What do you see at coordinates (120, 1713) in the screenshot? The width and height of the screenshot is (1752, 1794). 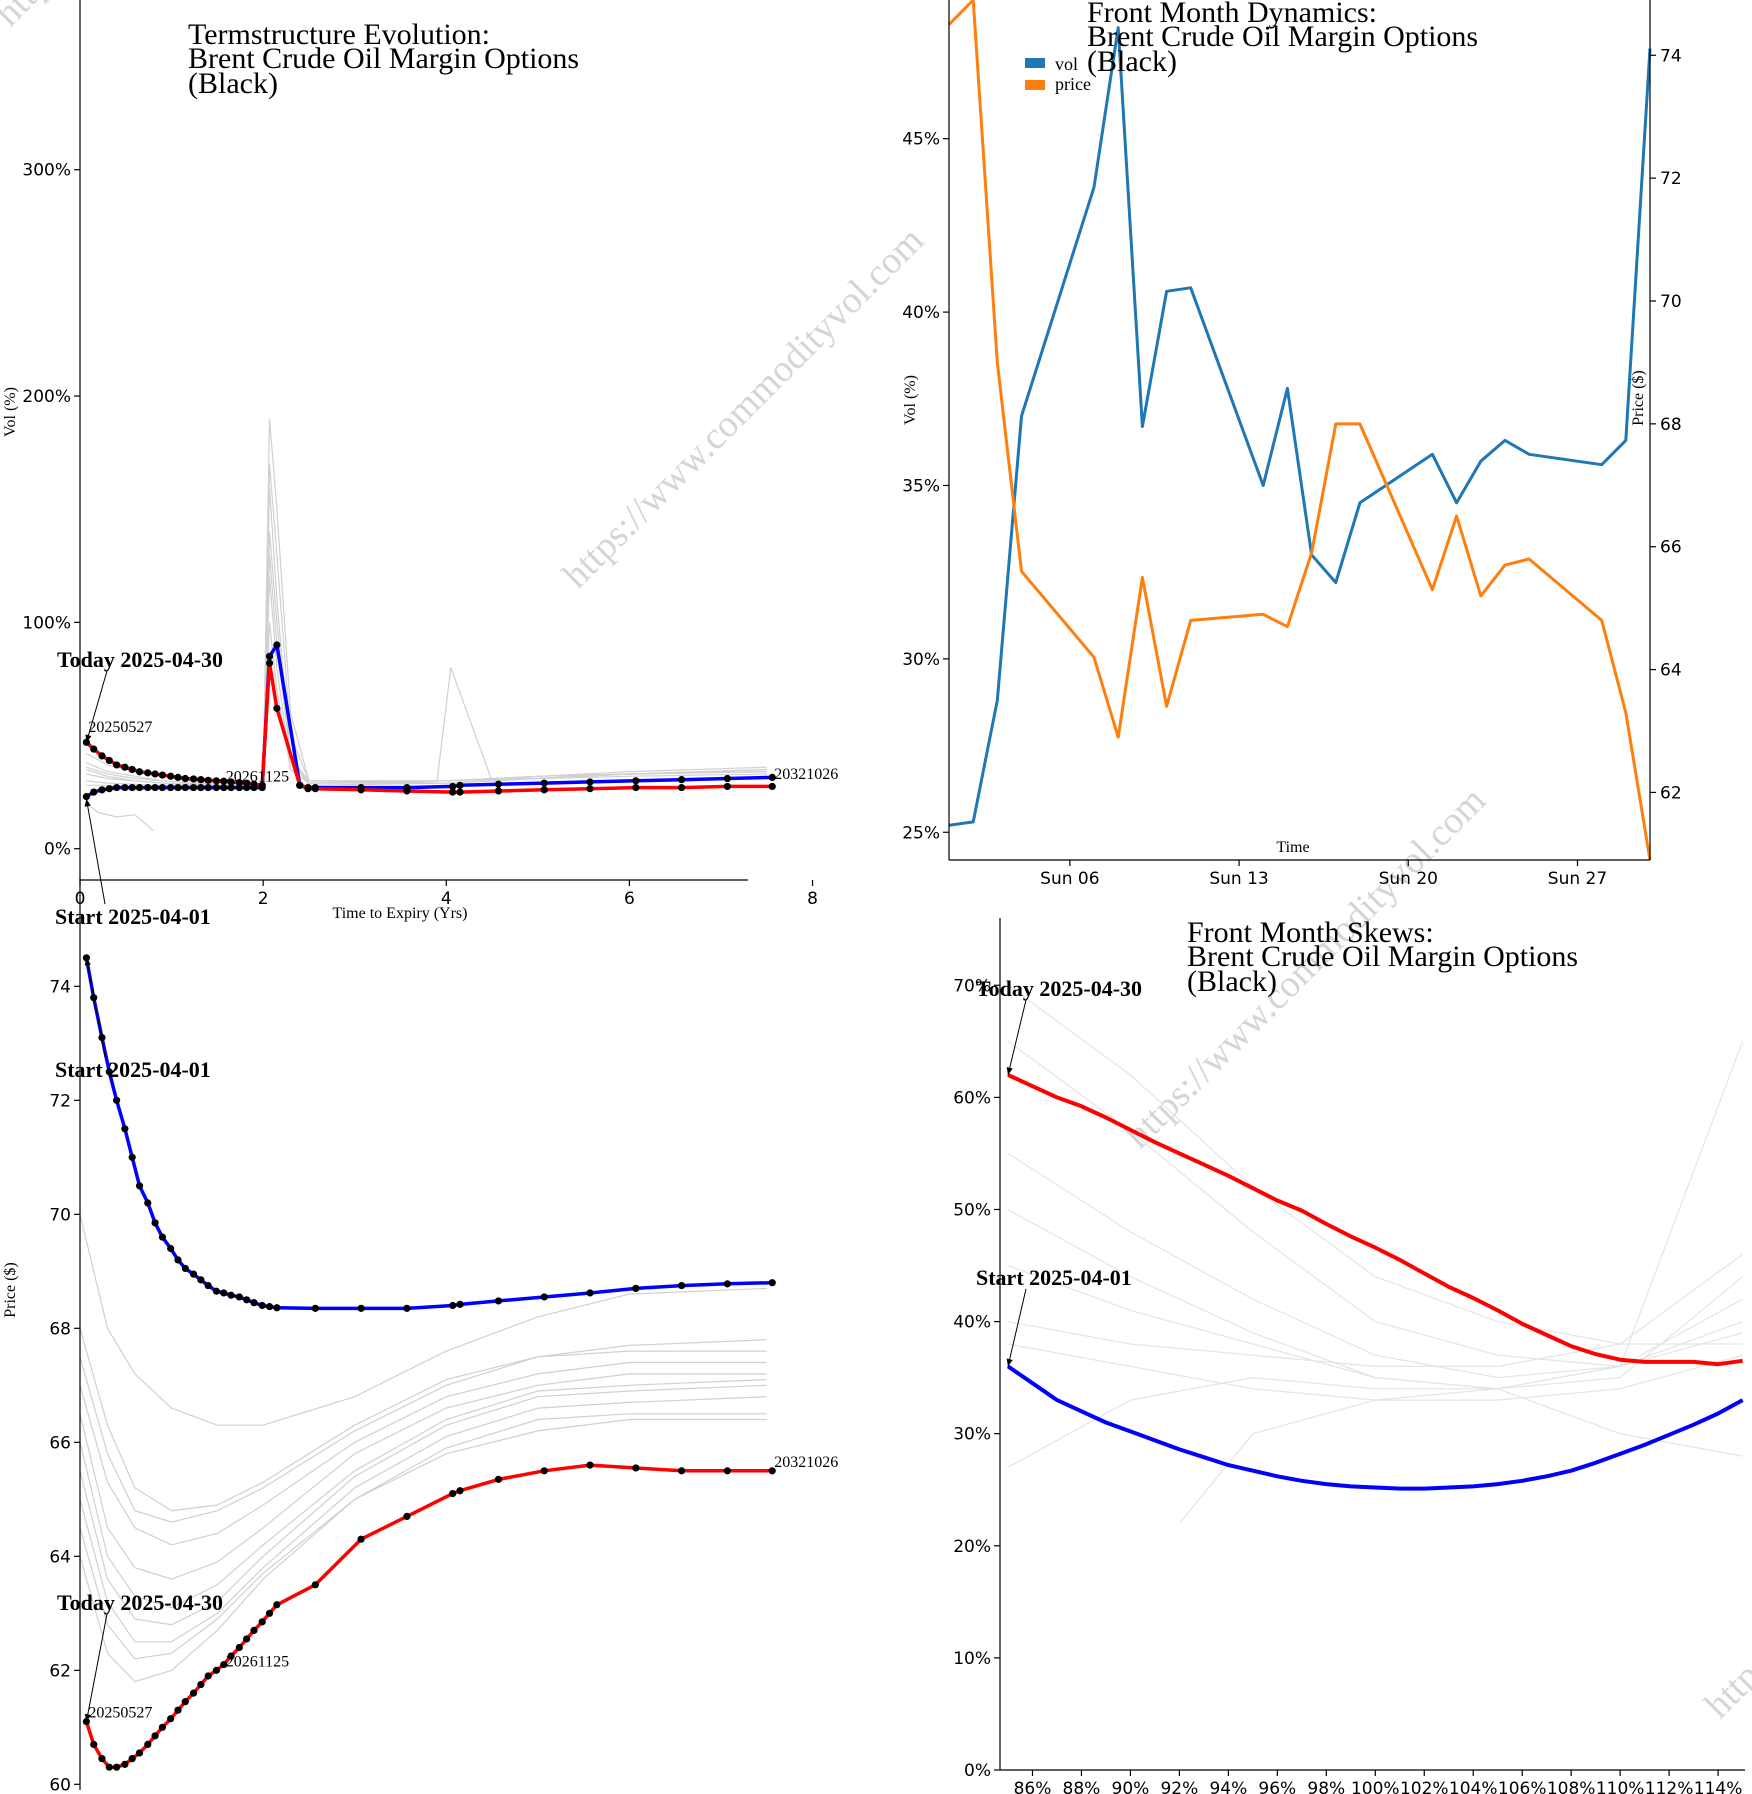 I see `price-point-label: 20250527` at bounding box center [120, 1713].